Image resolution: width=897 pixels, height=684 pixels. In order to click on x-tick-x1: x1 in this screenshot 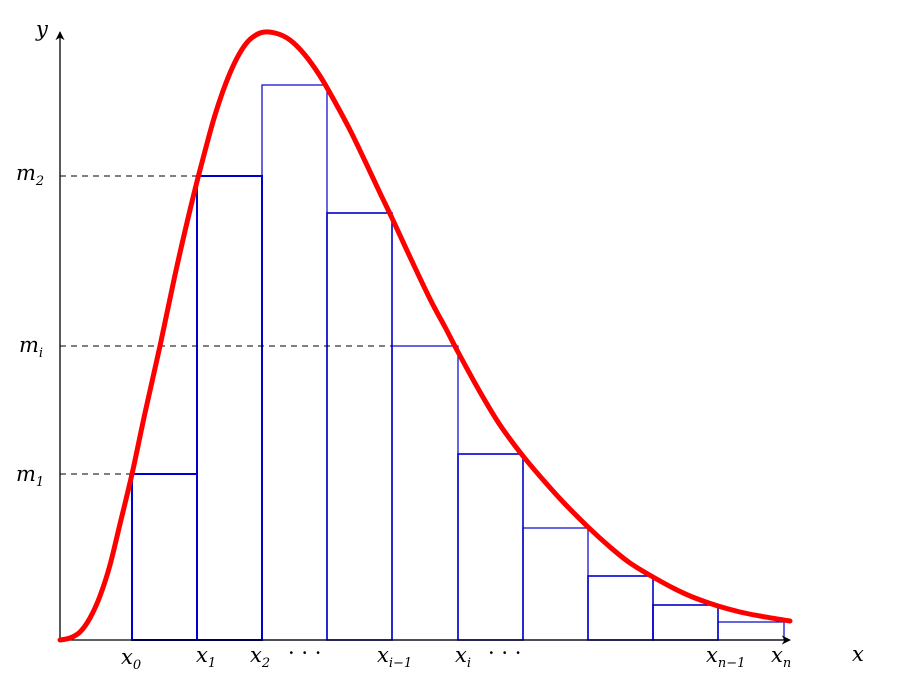, I will do `click(206, 657)`.